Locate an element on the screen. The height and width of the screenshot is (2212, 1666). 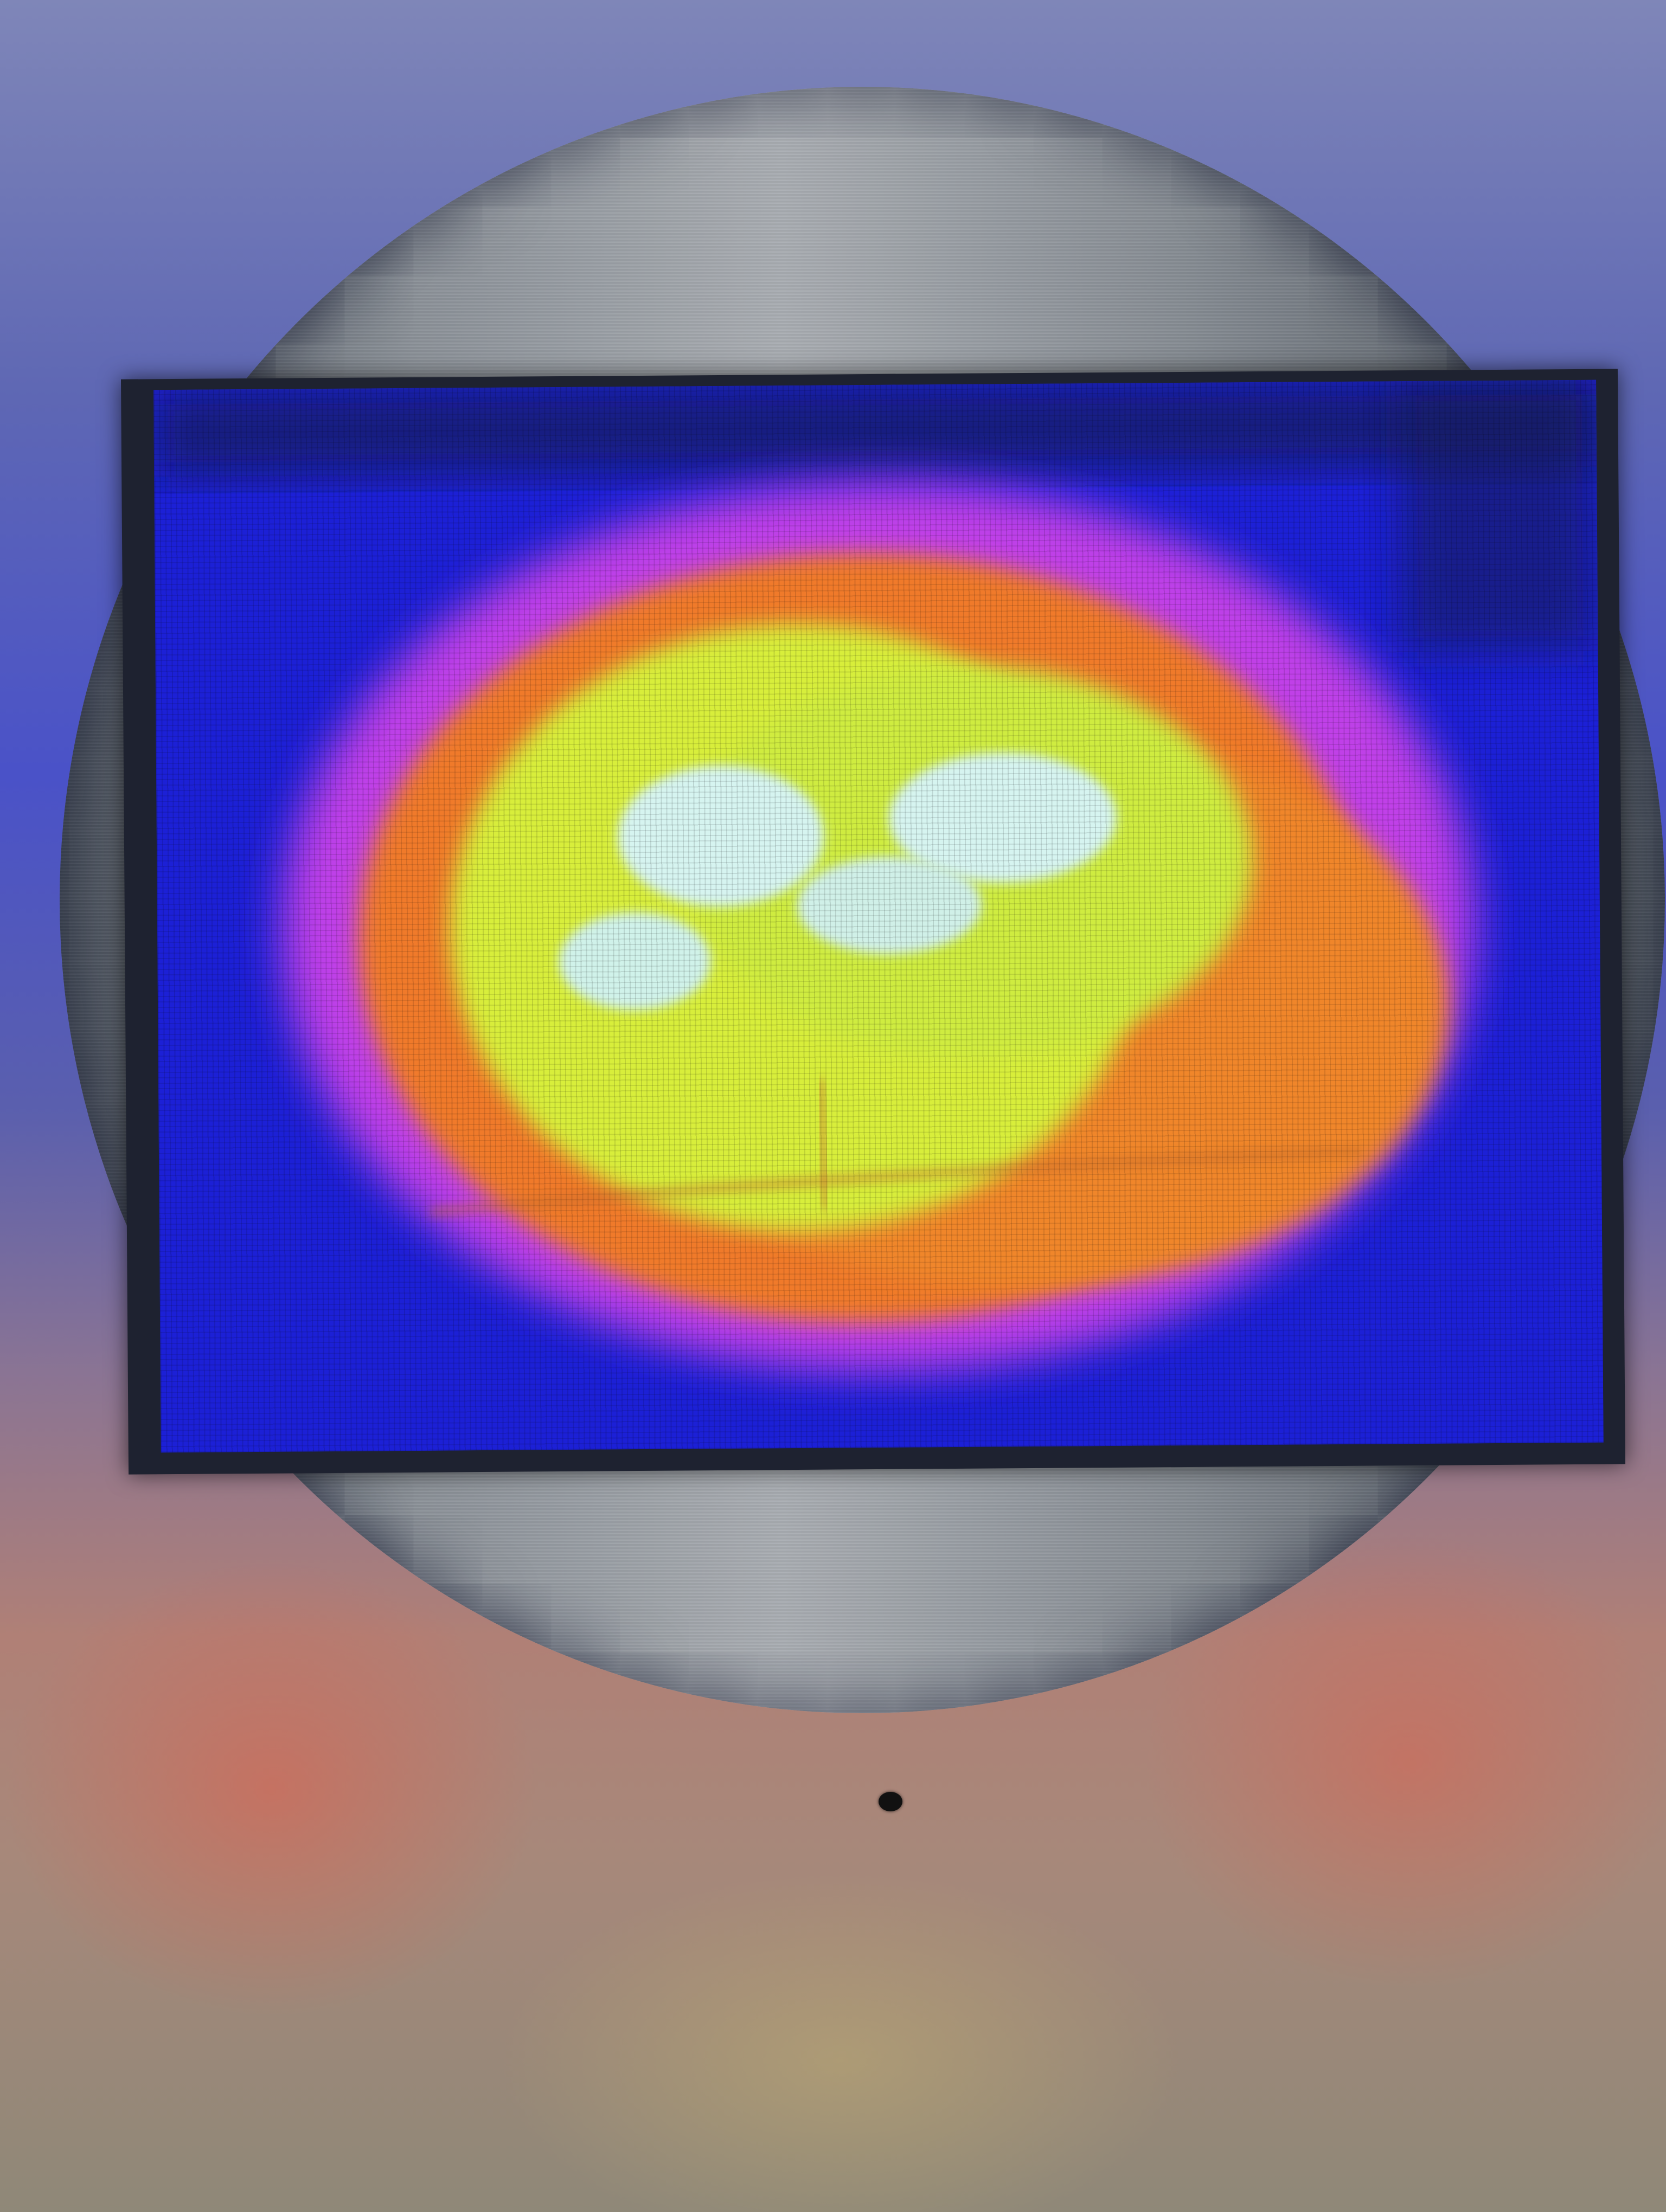
screw-hole is located at coordinates (890, 1801).